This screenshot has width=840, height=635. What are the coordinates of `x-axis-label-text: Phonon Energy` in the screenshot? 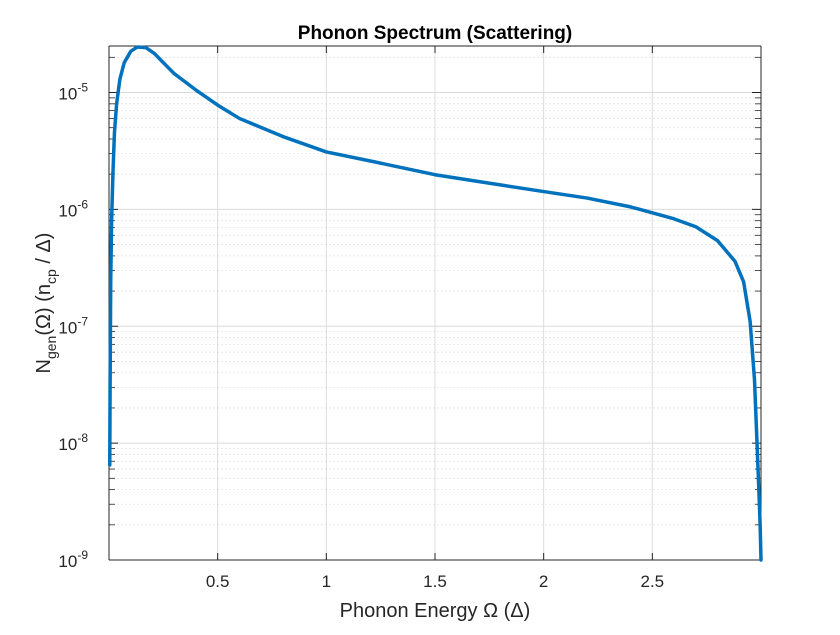 It's located at (411, 611).